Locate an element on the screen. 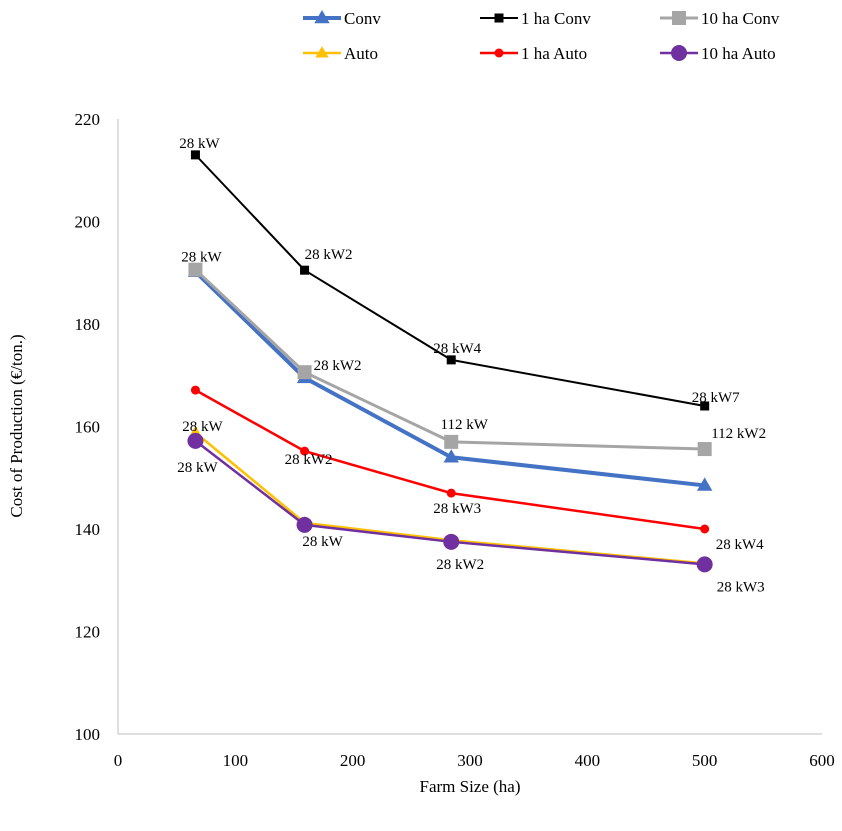  x-axis-title: Farm Size (ha) is located at coordinates (469, 786).